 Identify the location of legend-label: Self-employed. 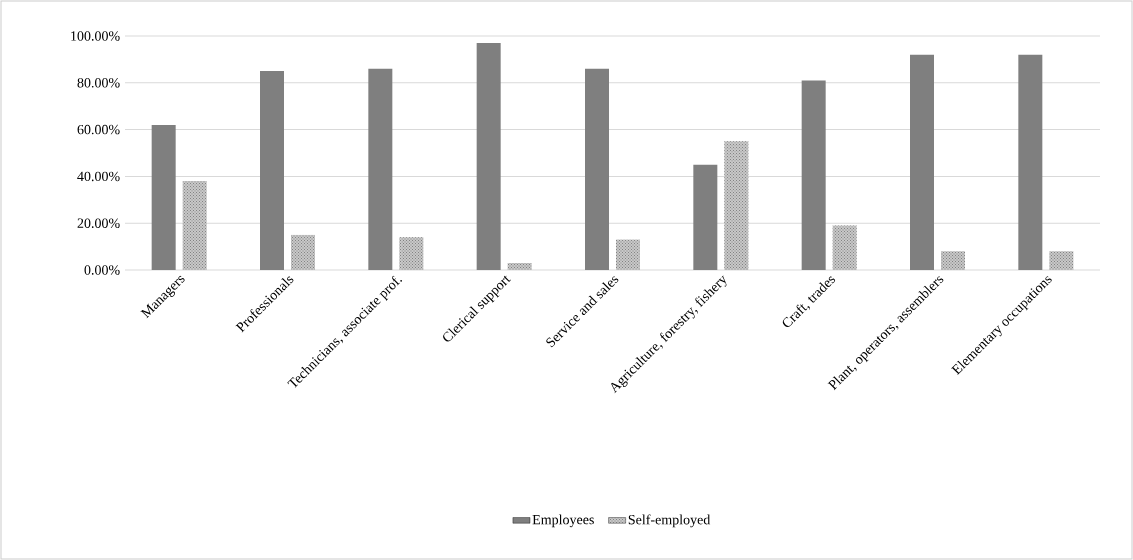
(669, 521).